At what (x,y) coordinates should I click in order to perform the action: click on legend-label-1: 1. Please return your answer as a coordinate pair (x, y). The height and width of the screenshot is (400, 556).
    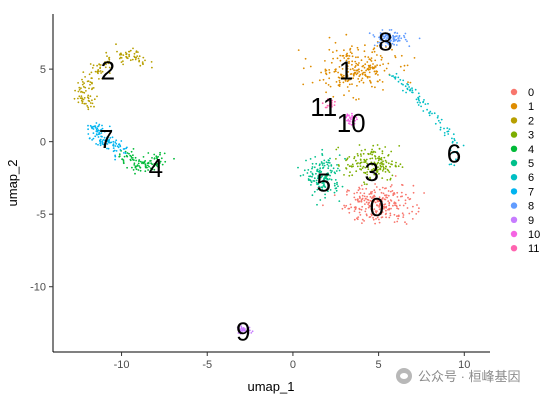
    Looking at the image, I should click on (531, 107).